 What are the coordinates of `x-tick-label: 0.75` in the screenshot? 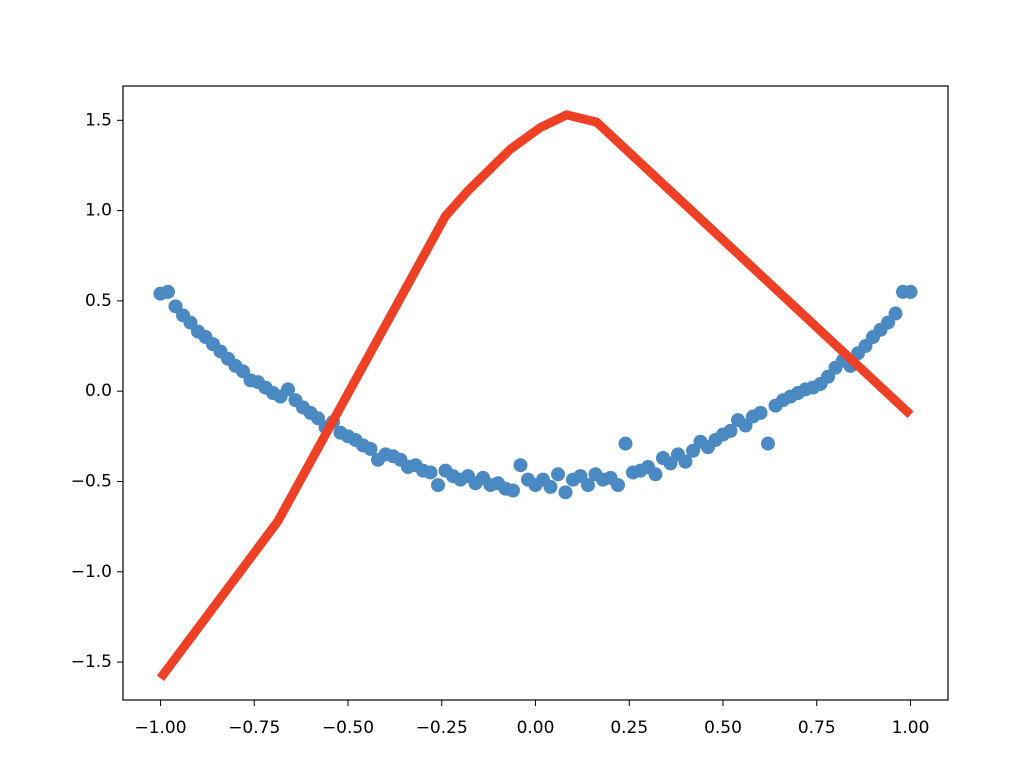 It's located at (817, 728).